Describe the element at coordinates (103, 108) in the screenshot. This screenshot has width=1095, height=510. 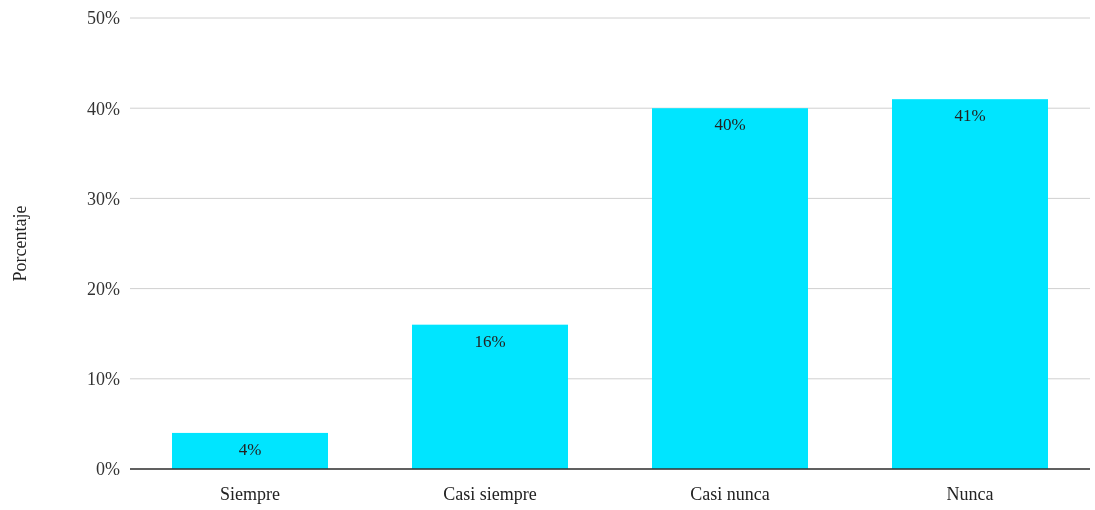
I see `y-tick-label: 40%` at that location.